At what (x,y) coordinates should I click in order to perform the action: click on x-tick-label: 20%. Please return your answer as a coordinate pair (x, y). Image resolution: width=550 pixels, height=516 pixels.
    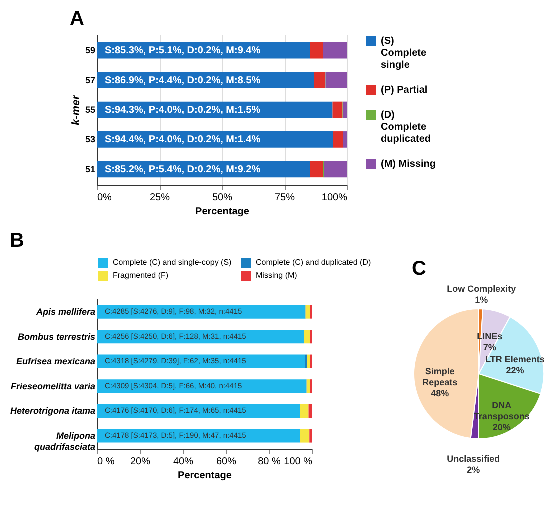
    Looking at the image, I should click on (140, 462).